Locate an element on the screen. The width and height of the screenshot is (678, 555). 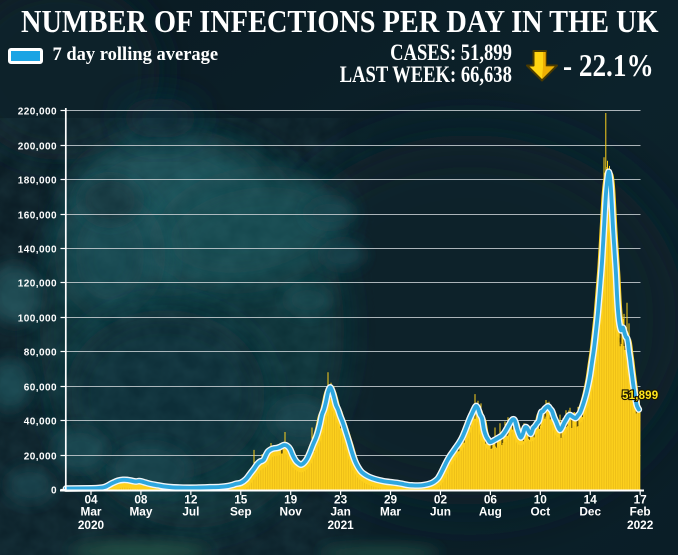
svg-text: Aug is located at coordinates (490, 512).